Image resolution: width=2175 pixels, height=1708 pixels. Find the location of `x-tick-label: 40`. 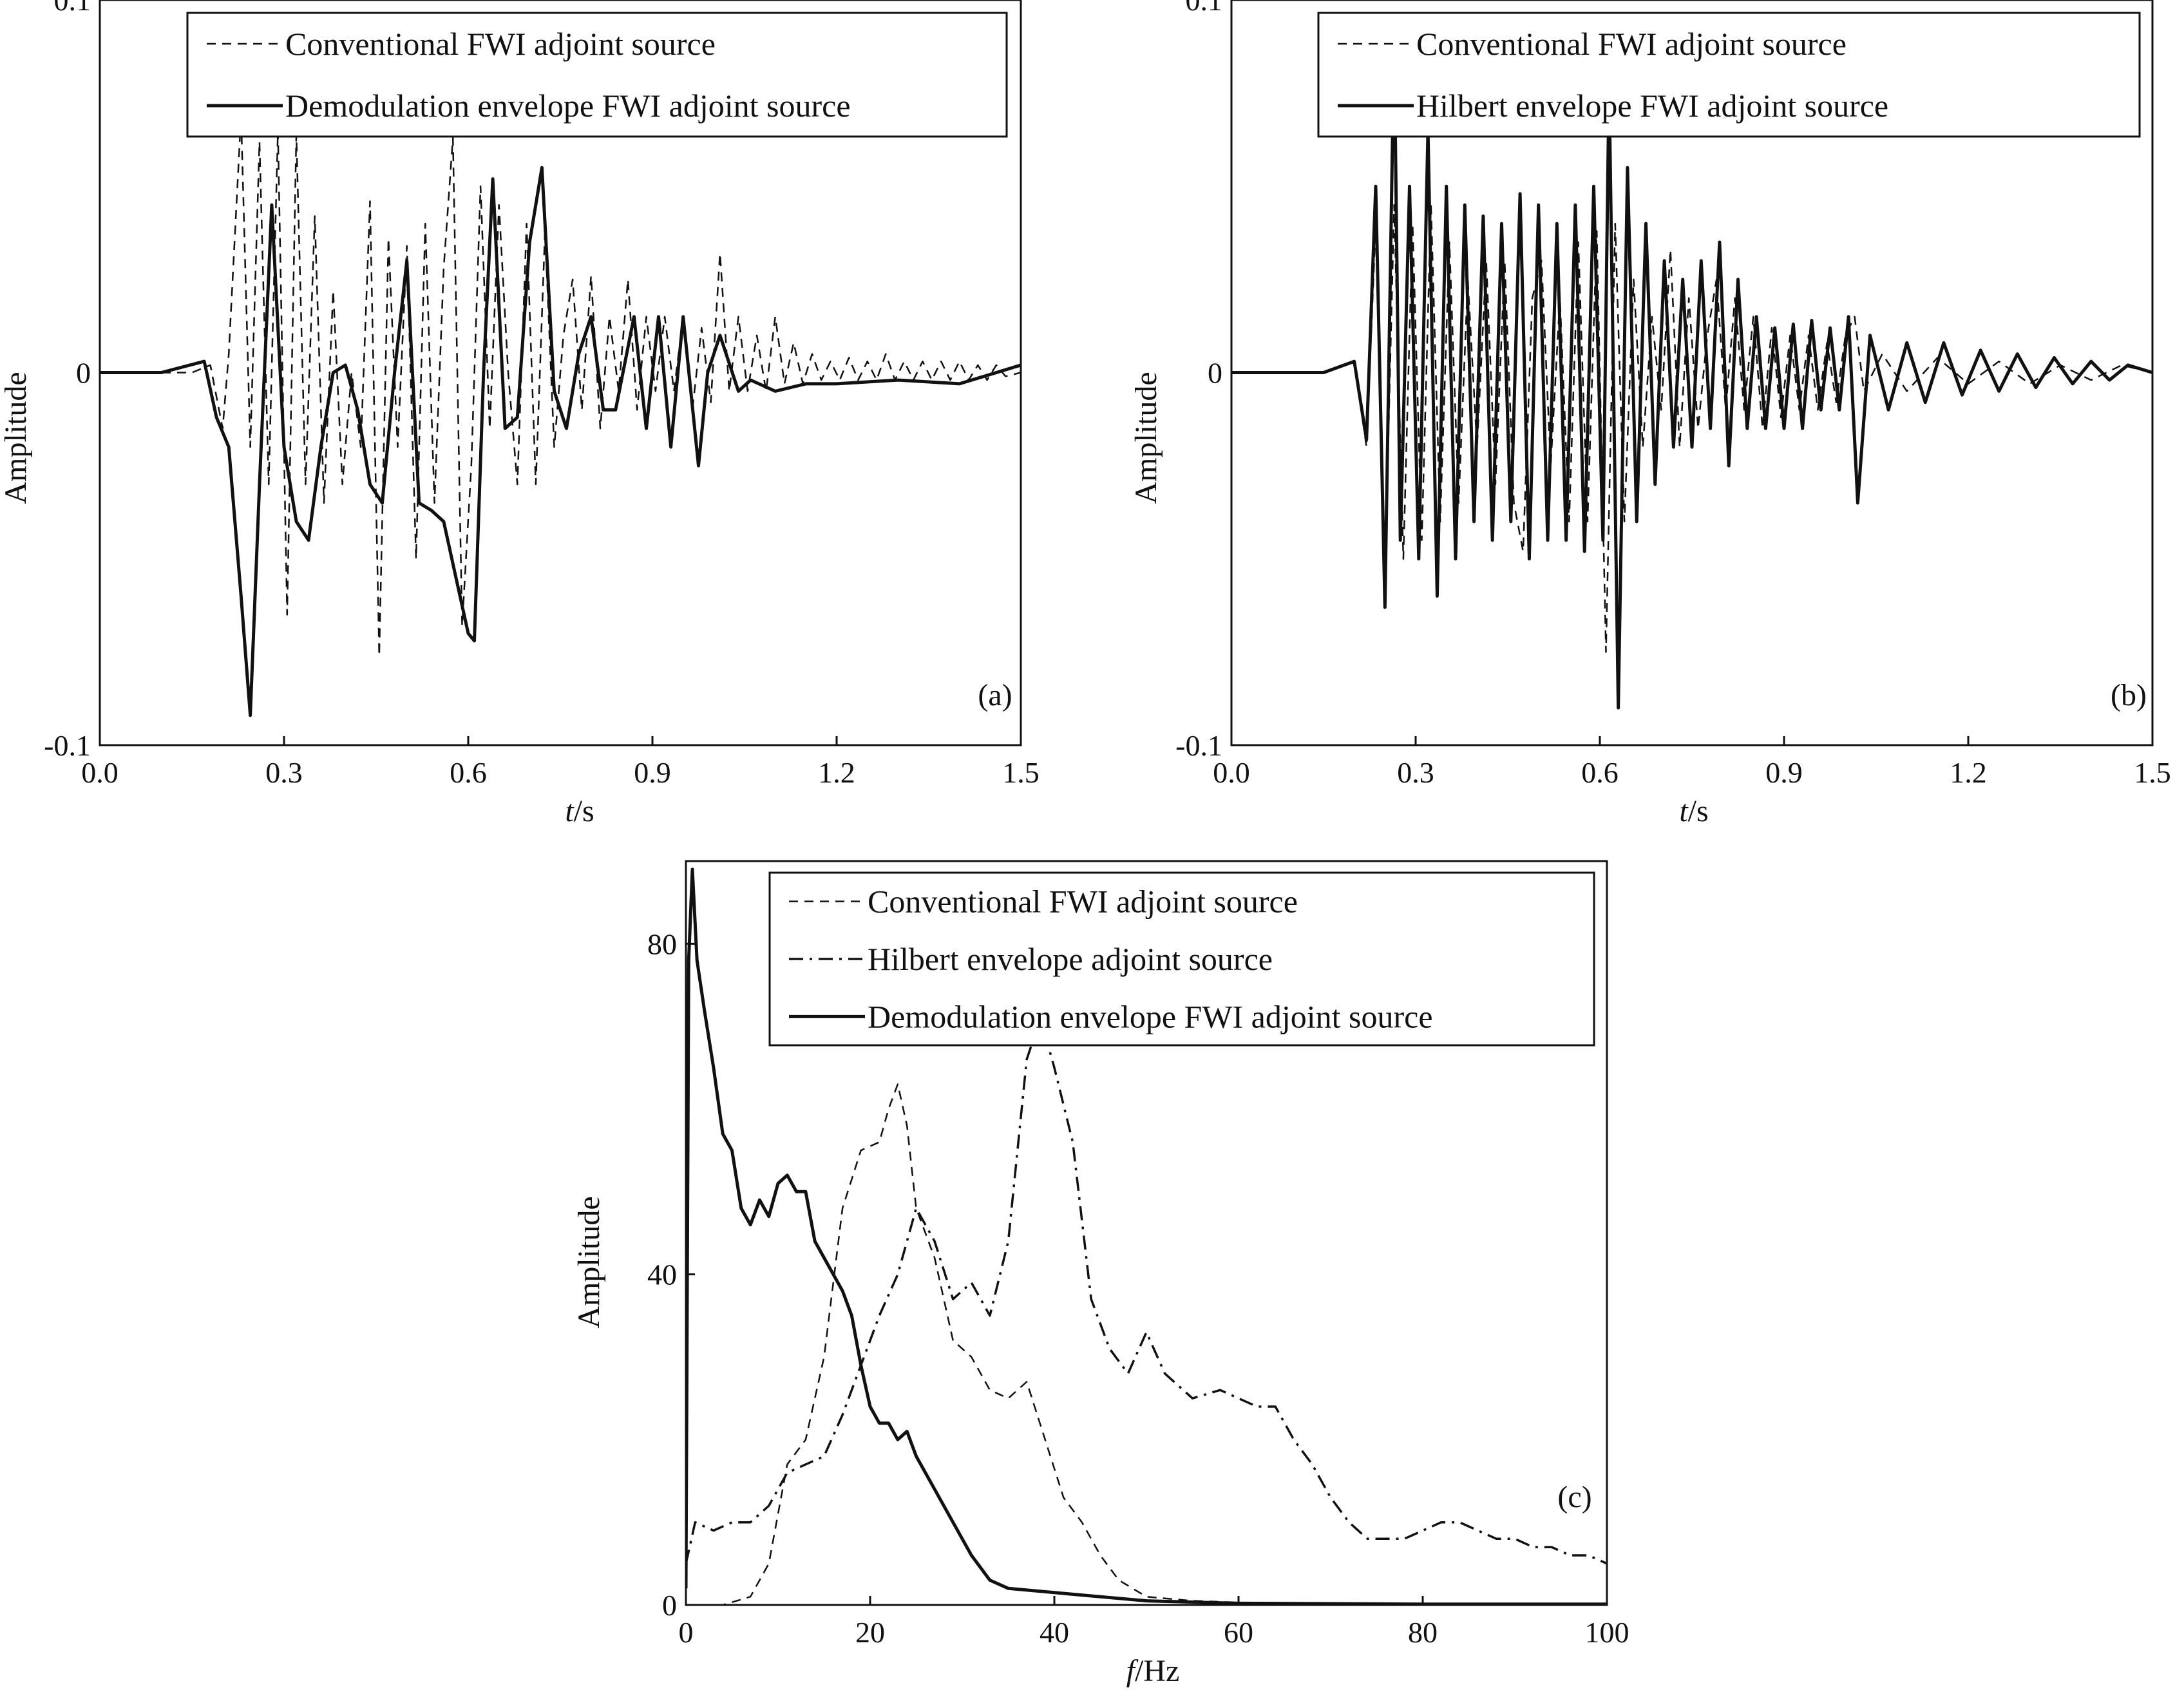

x-tick-label: 40 is located at coordinates (1054, 1632).